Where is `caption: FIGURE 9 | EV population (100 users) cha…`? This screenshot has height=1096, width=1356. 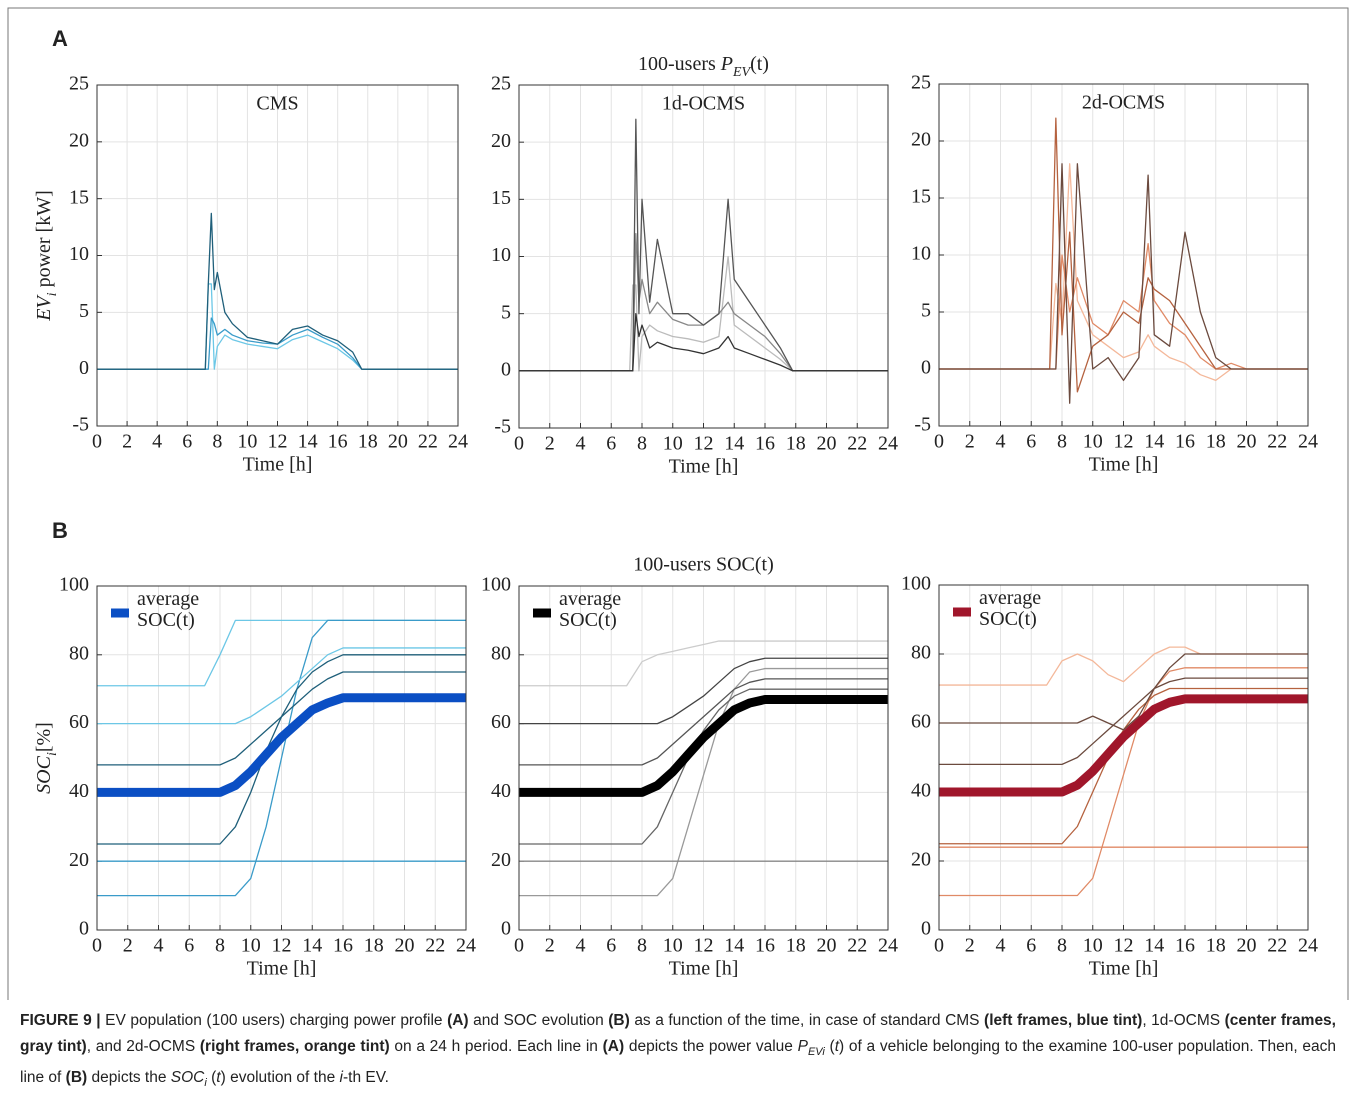
caption: FIGURE 9 | EV population (100 users) cha… is located at coordinates (678, 1052).